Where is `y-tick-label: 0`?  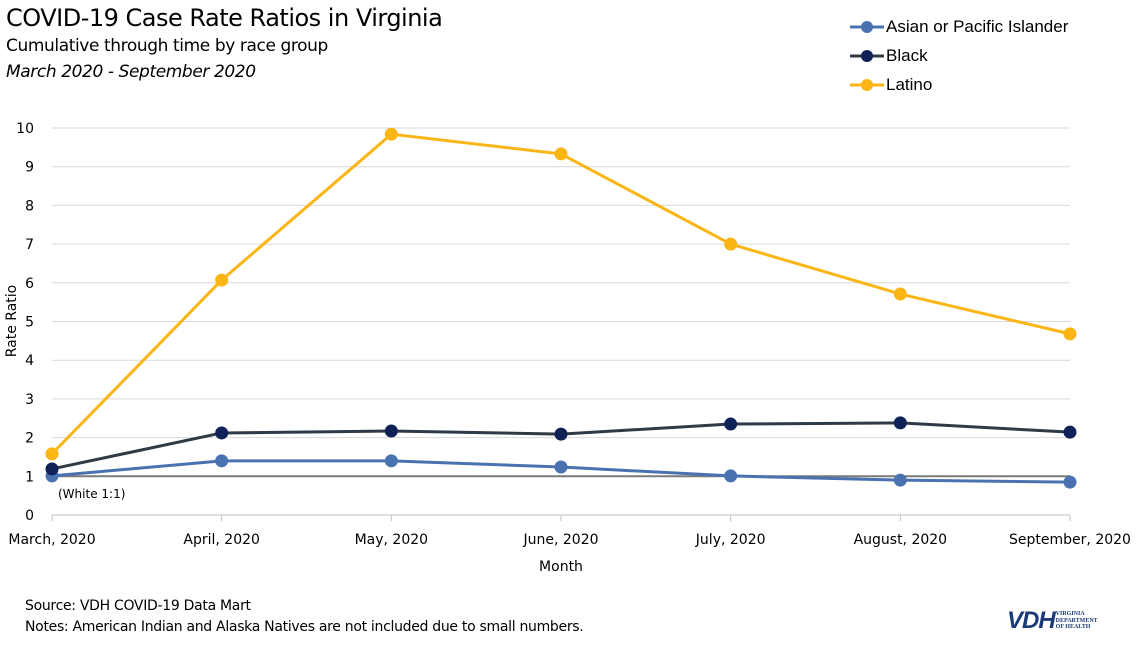
y-tick-label: 0 is located at coordinates (29, 516).